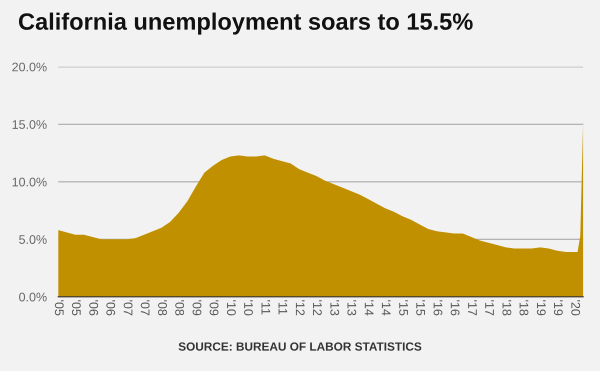  What do you see at coordinates (33, 239) in the screenshot?
I see `y-tick-label: 5.0%` at bounding box center [33, 239].